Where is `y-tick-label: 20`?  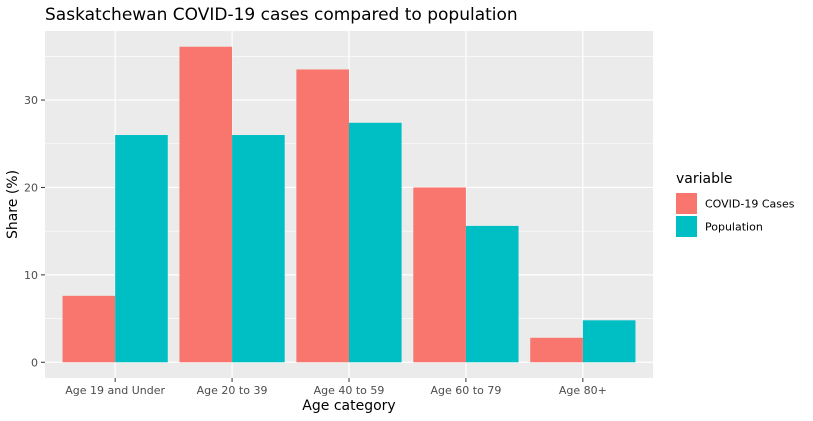
y-tick-label: 20 is located at coordinates (31, 187).